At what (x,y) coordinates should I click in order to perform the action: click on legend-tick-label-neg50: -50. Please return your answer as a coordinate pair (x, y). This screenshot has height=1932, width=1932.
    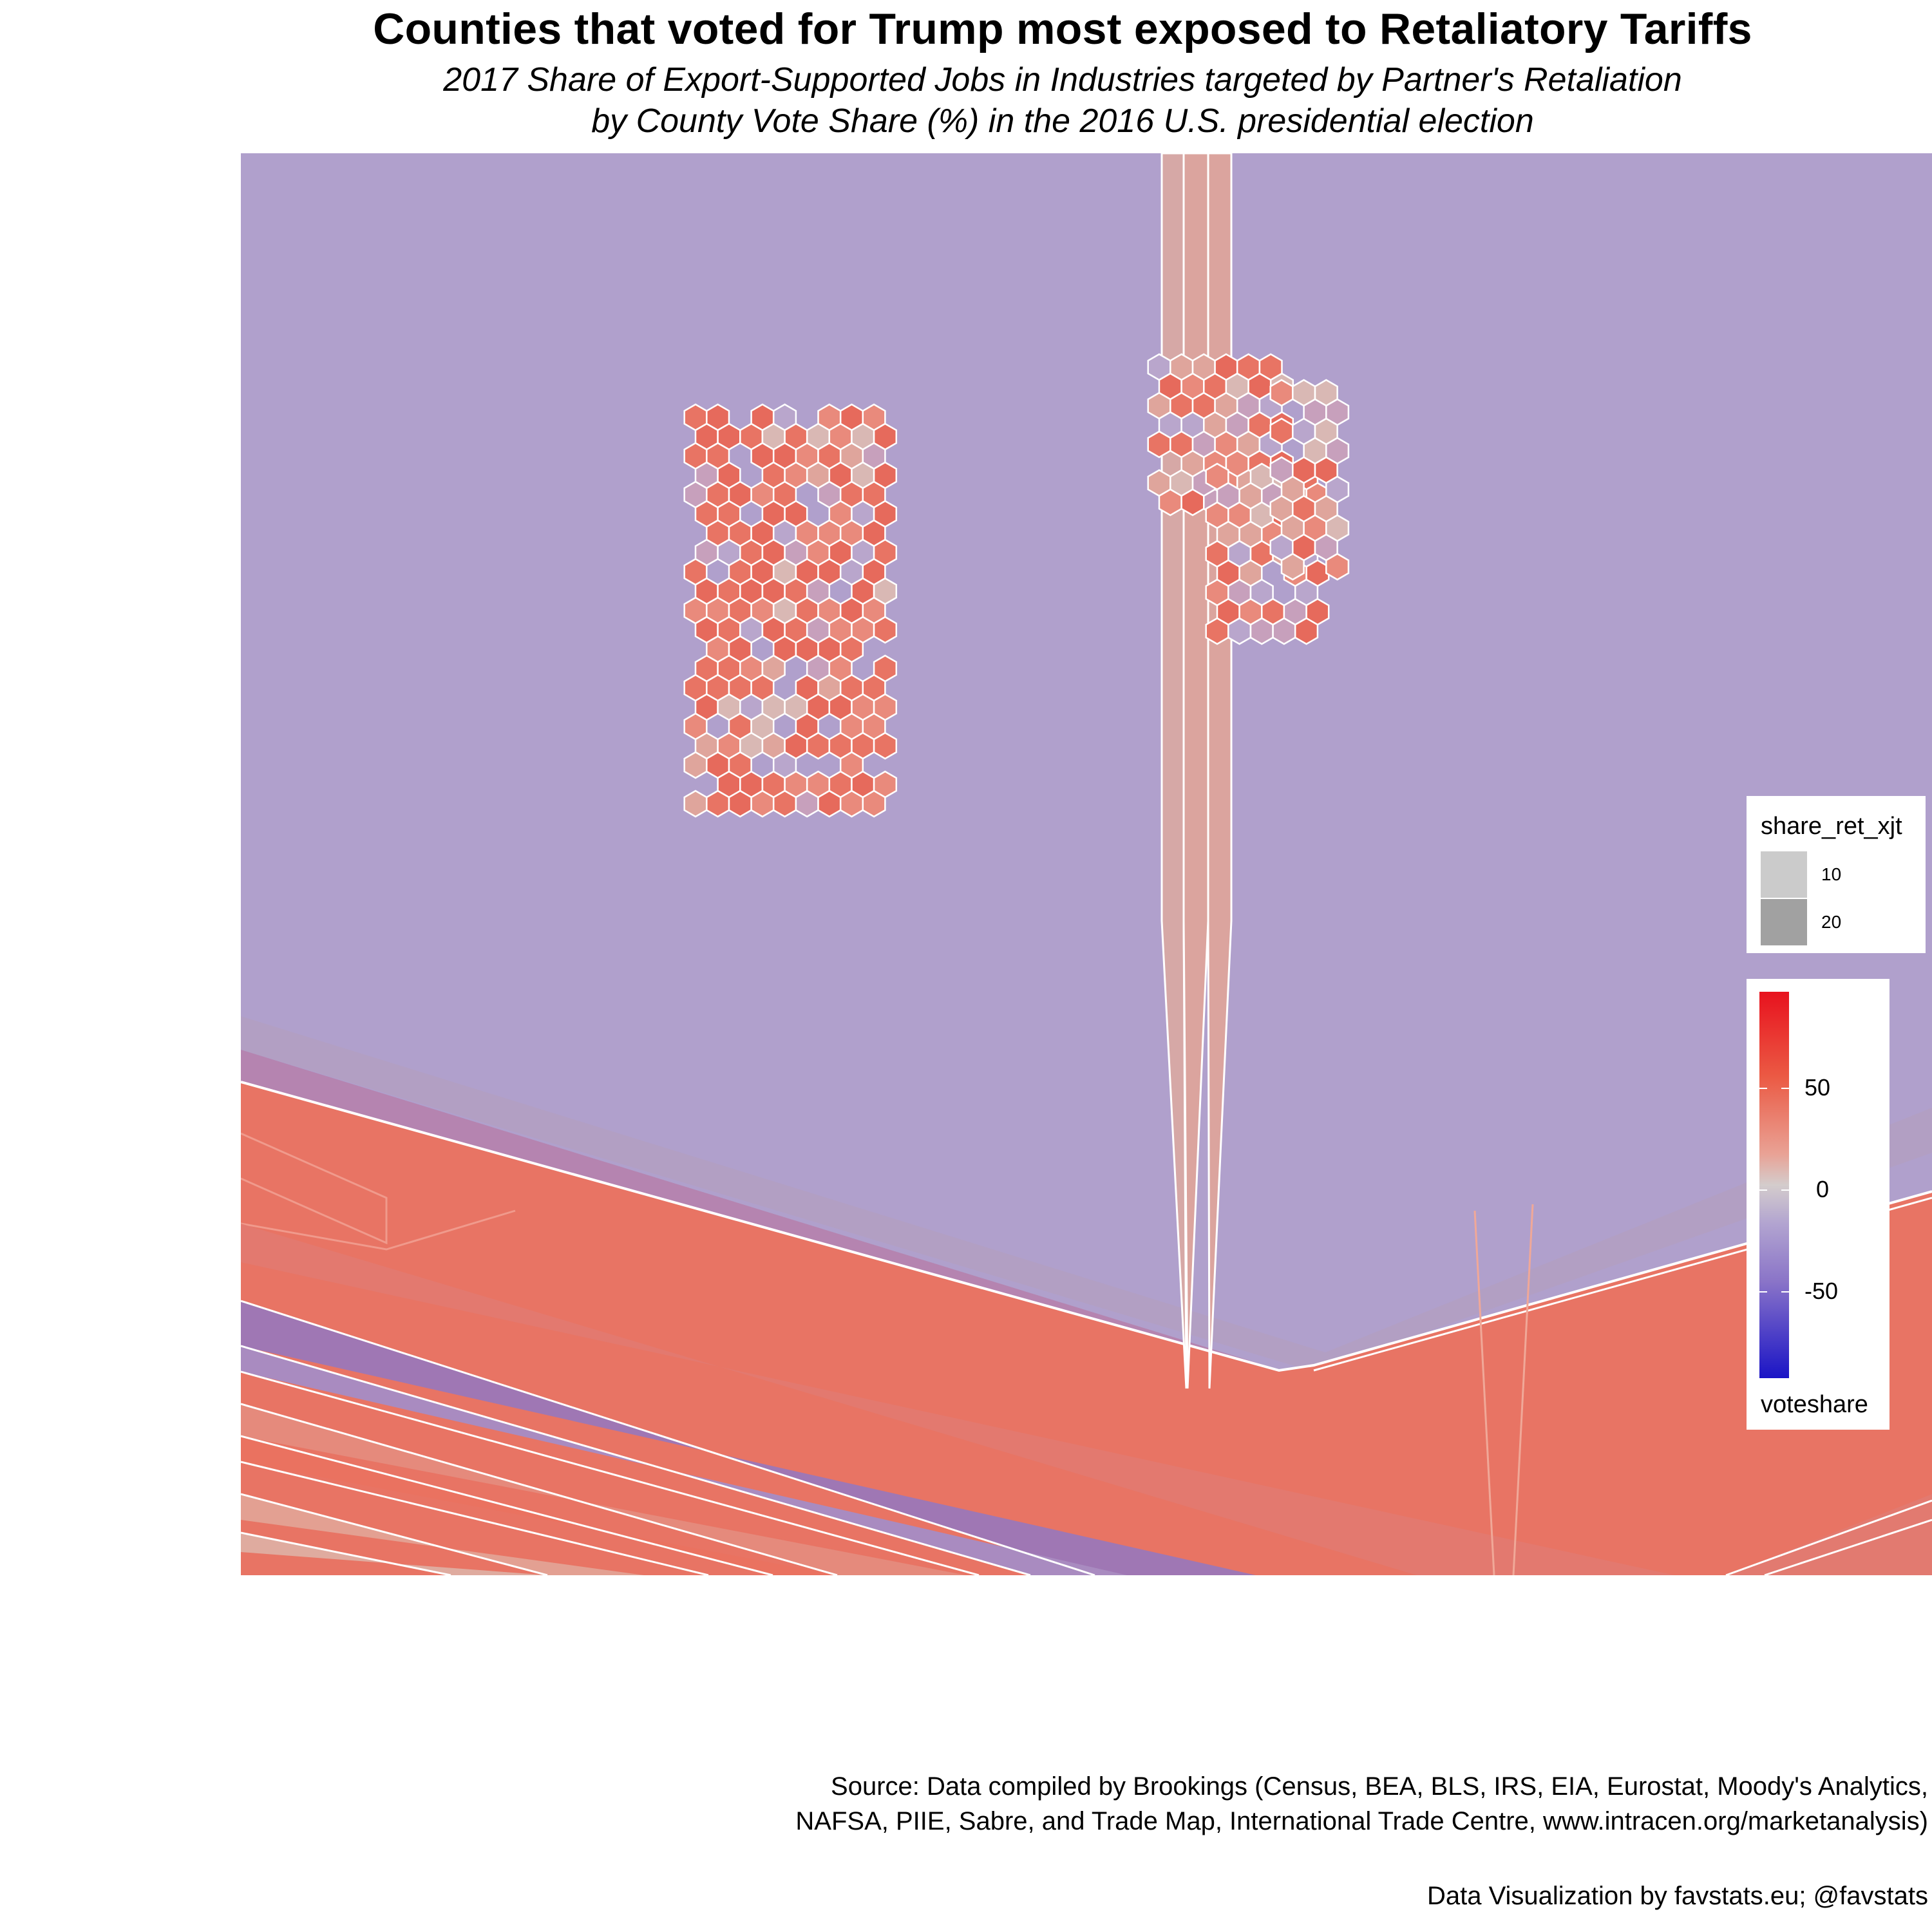
    Looking at the image, I should click on (1822, 1291).